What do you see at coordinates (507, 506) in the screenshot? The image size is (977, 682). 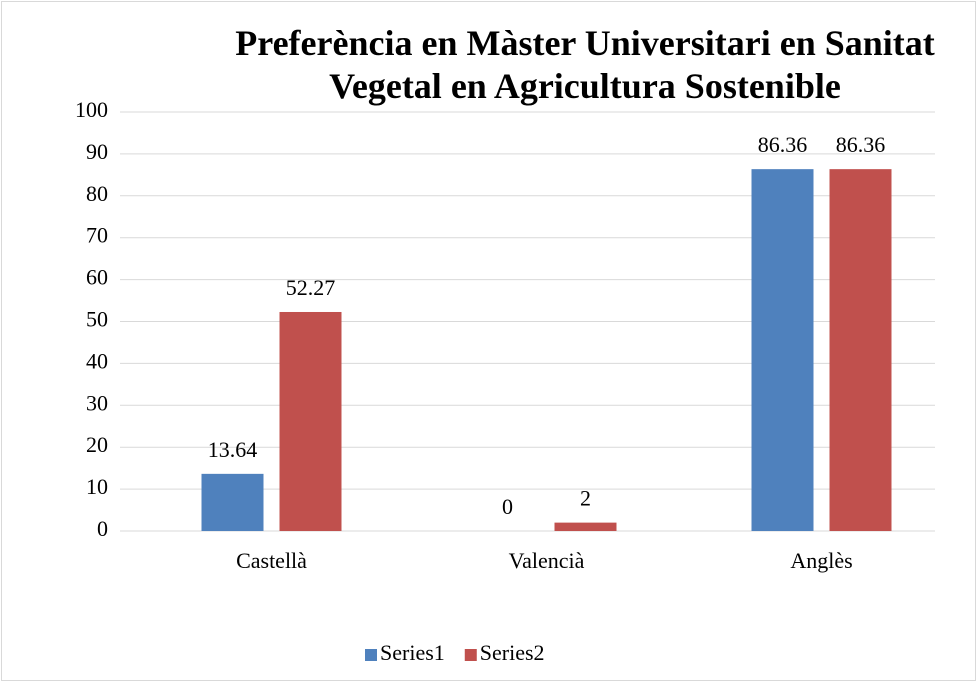 I see `value-label: 0` at bounding box center [507, 506].